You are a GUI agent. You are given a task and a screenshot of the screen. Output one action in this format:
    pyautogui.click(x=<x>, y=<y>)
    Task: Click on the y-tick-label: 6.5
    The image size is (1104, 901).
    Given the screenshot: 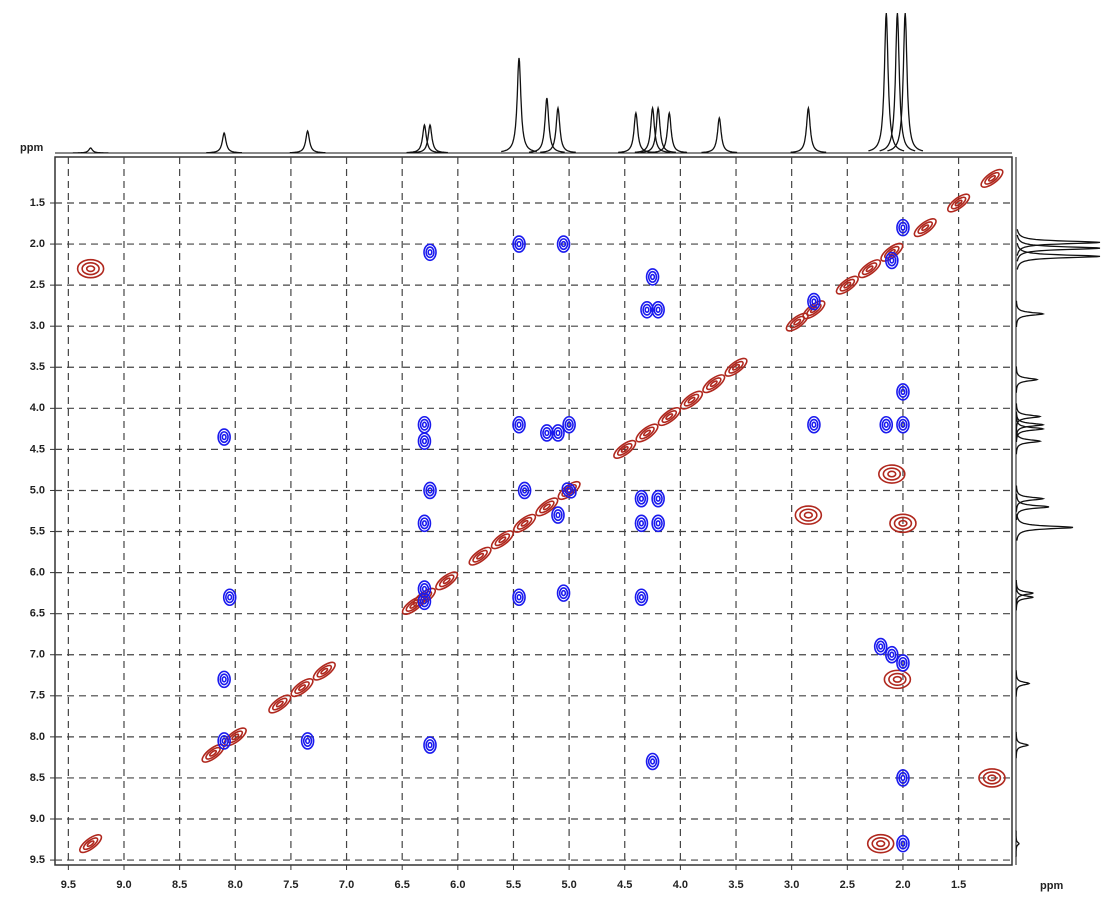 What is the action you would take?
    pyautogui.click(x=37, y=614)
    